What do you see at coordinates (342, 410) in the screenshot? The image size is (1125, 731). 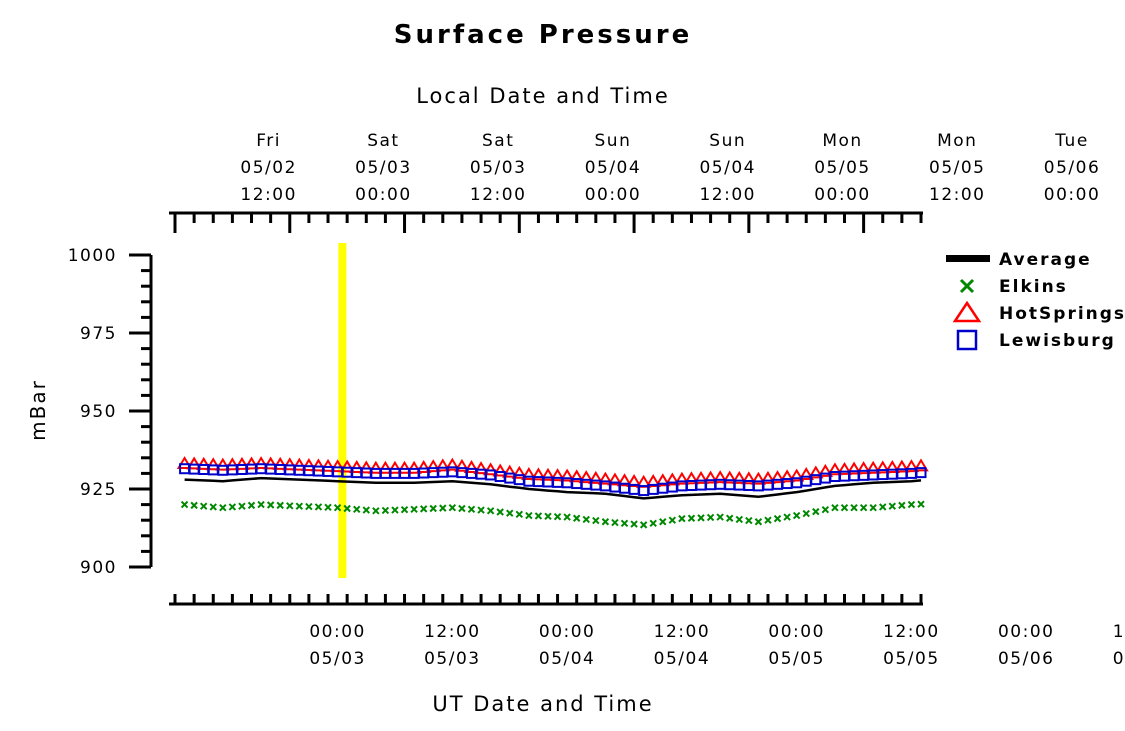 I see `highlight-band` at bounding box center [342, 410].